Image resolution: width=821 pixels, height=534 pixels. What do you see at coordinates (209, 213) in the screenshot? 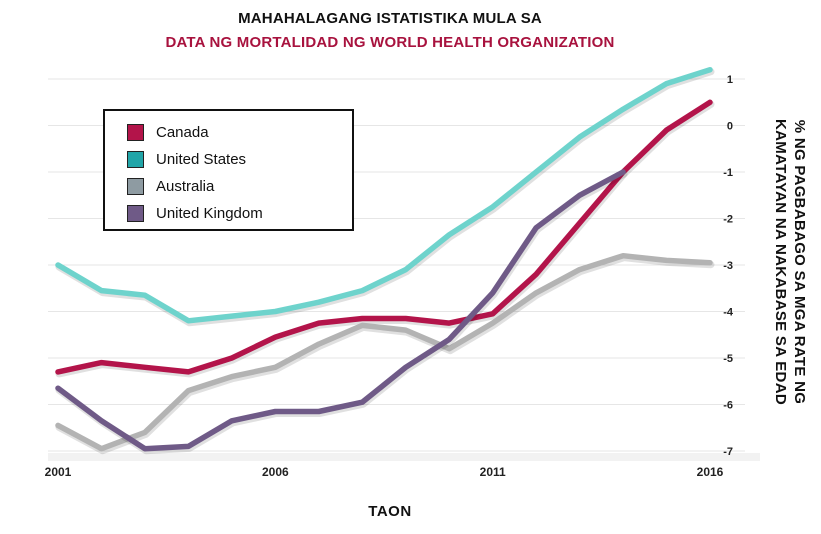
I see `legend-label-united-kingdom: United Kingdom` at bounding box center [209, 213].